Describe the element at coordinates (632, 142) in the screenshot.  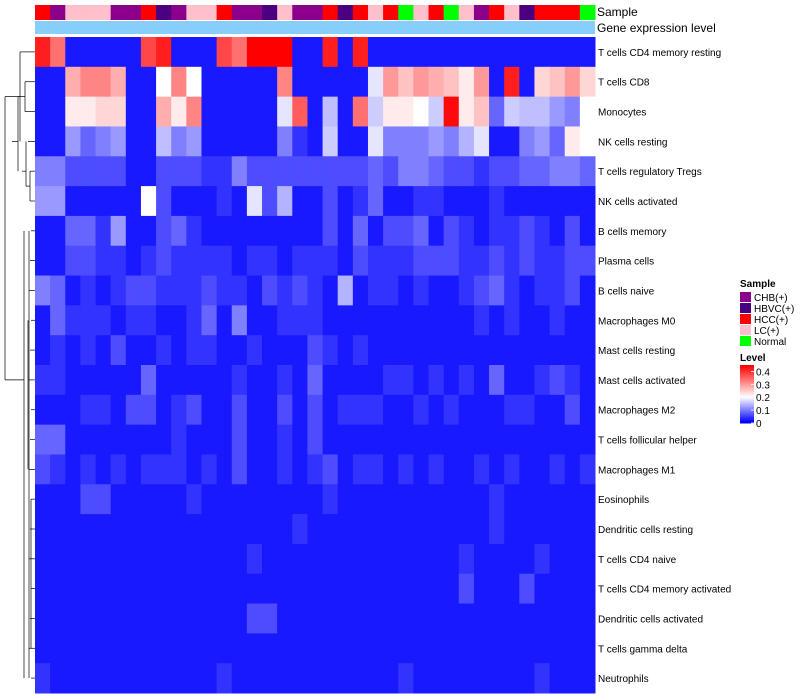
I see `row-label: NK cells resting` at that location.